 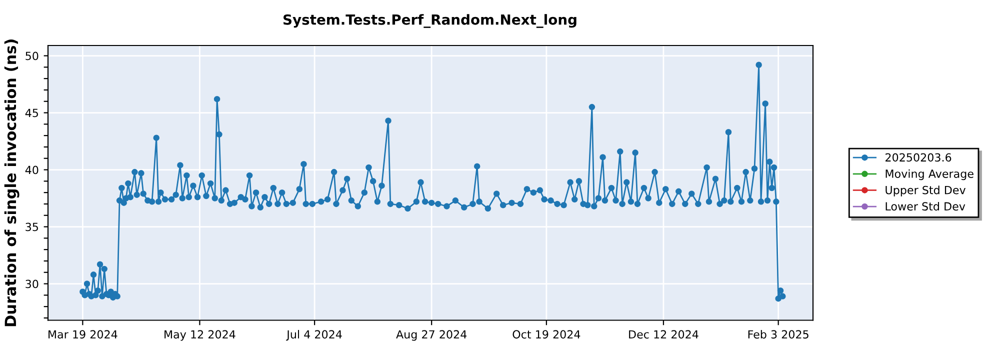 What do you see at coordinates (926, 206) in the screenshot?
I see `legend-label: Lower Std Dev` at bounding box center [926, 206].